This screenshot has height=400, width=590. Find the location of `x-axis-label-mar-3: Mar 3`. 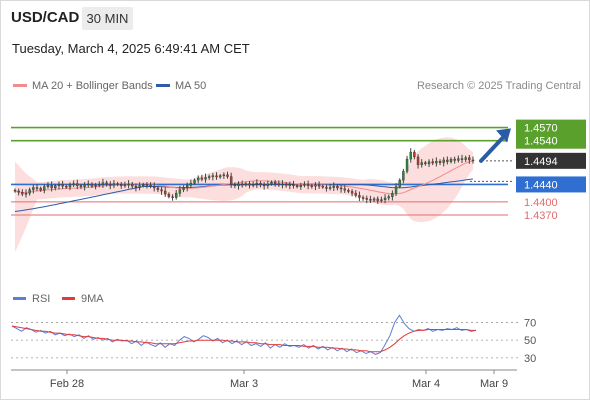

x-axis-label-mar-3: Mar 3 is located at coordinates (244, 384).